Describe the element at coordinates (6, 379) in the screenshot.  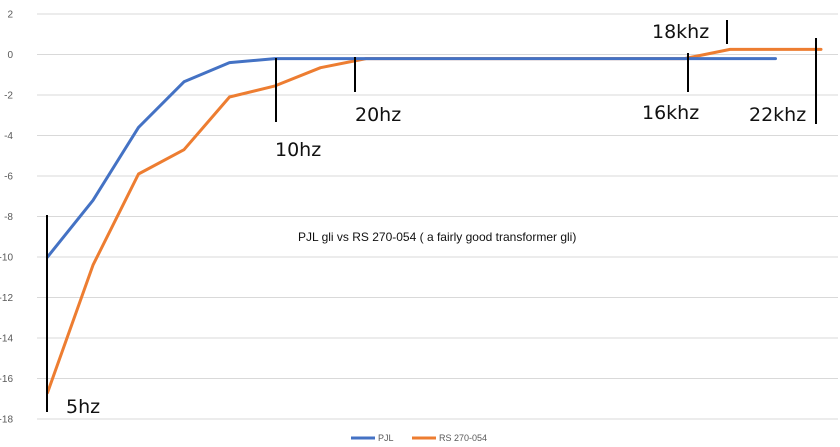
I see `y-tick-label: -16` at that location.